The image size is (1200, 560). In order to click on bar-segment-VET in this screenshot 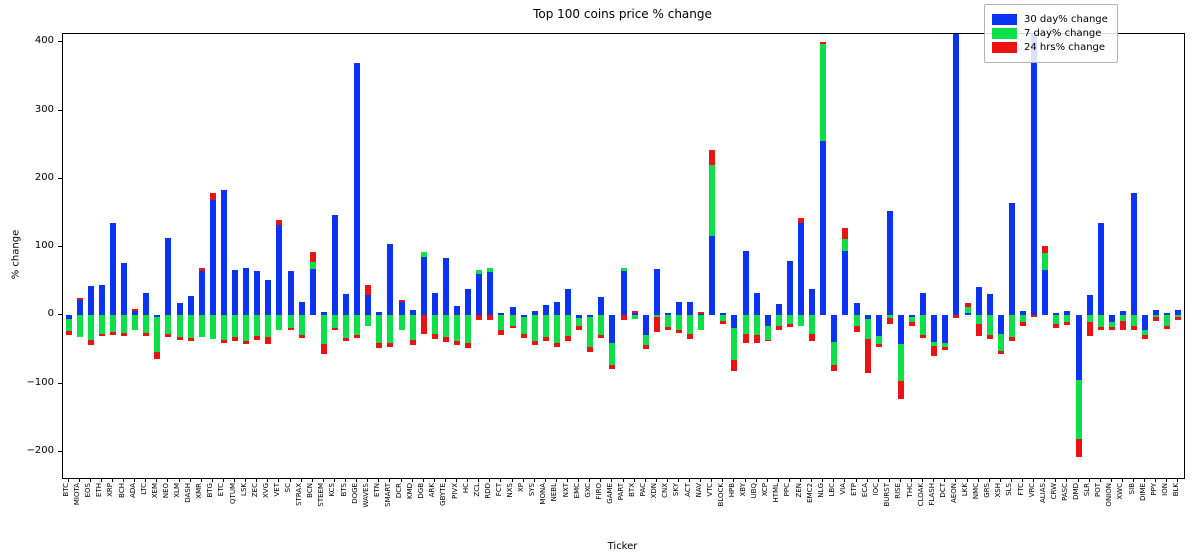, I will do `click(279, 322)`.